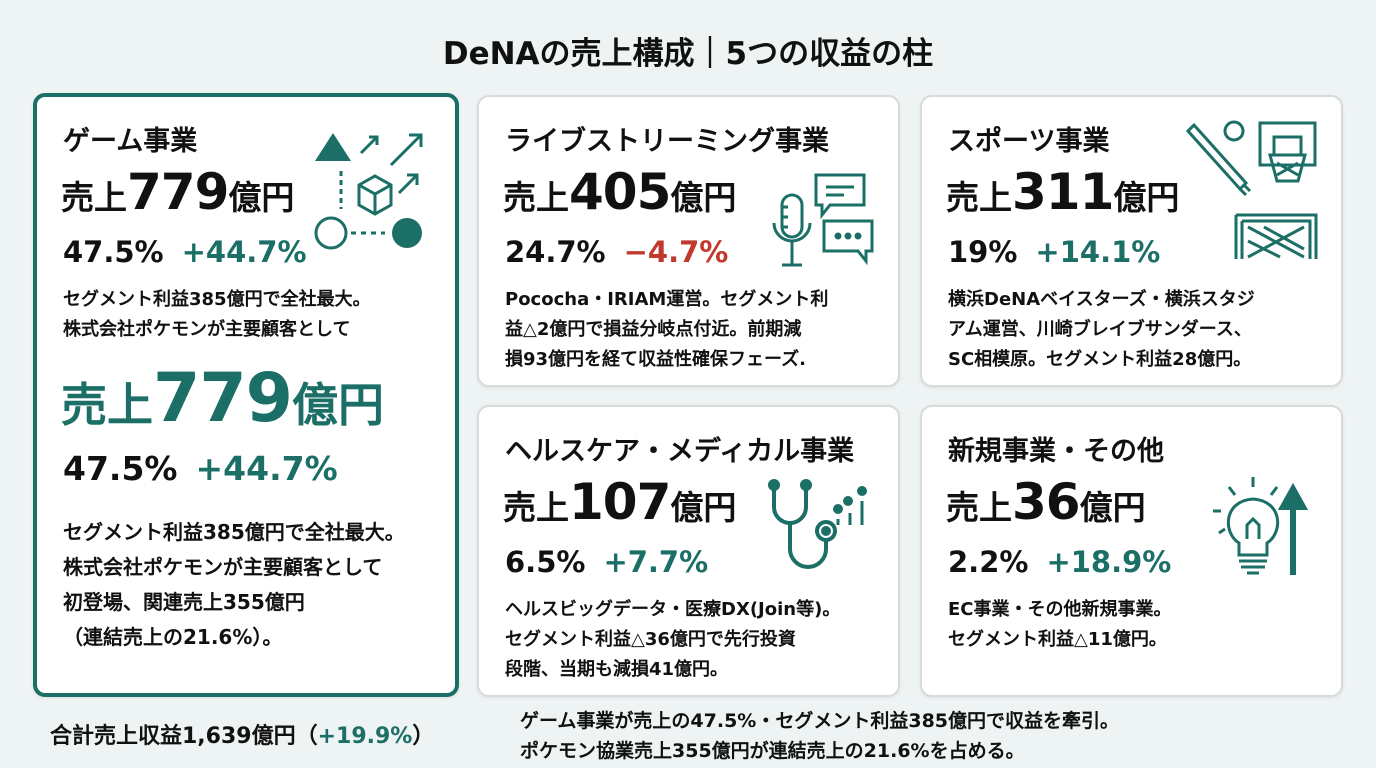  I want to click on total-growth: +19.9%, so click(365, 736).